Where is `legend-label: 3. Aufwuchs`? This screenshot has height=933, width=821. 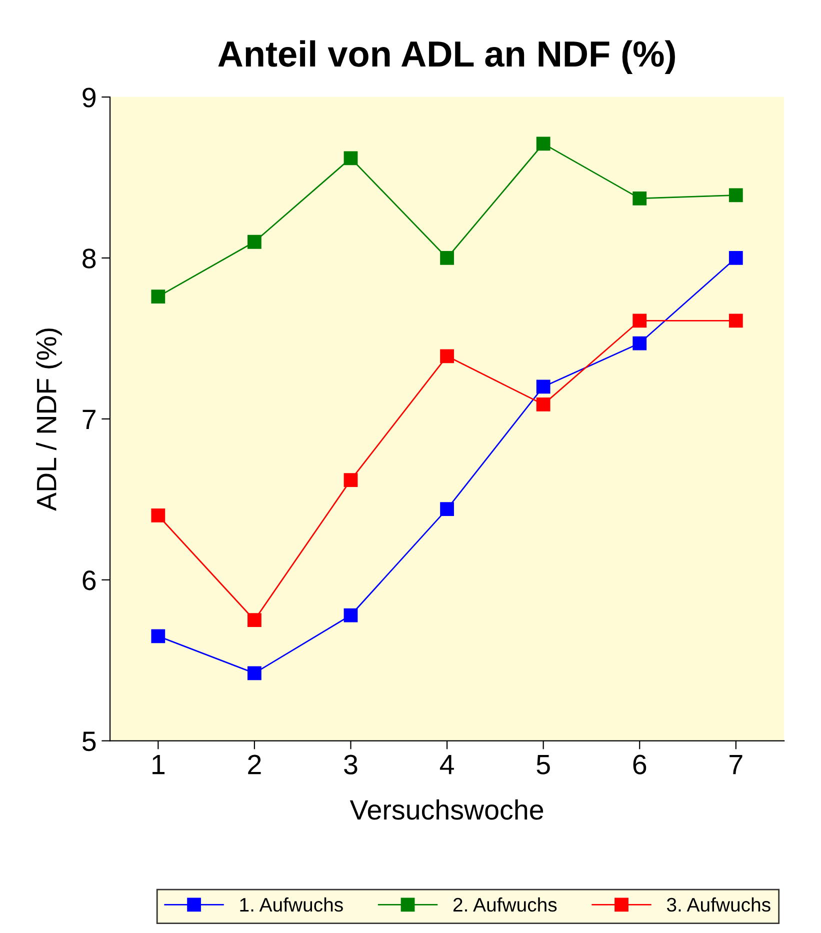
legend-label: 3. Aufwuchs is located at coordinates (718, 904).